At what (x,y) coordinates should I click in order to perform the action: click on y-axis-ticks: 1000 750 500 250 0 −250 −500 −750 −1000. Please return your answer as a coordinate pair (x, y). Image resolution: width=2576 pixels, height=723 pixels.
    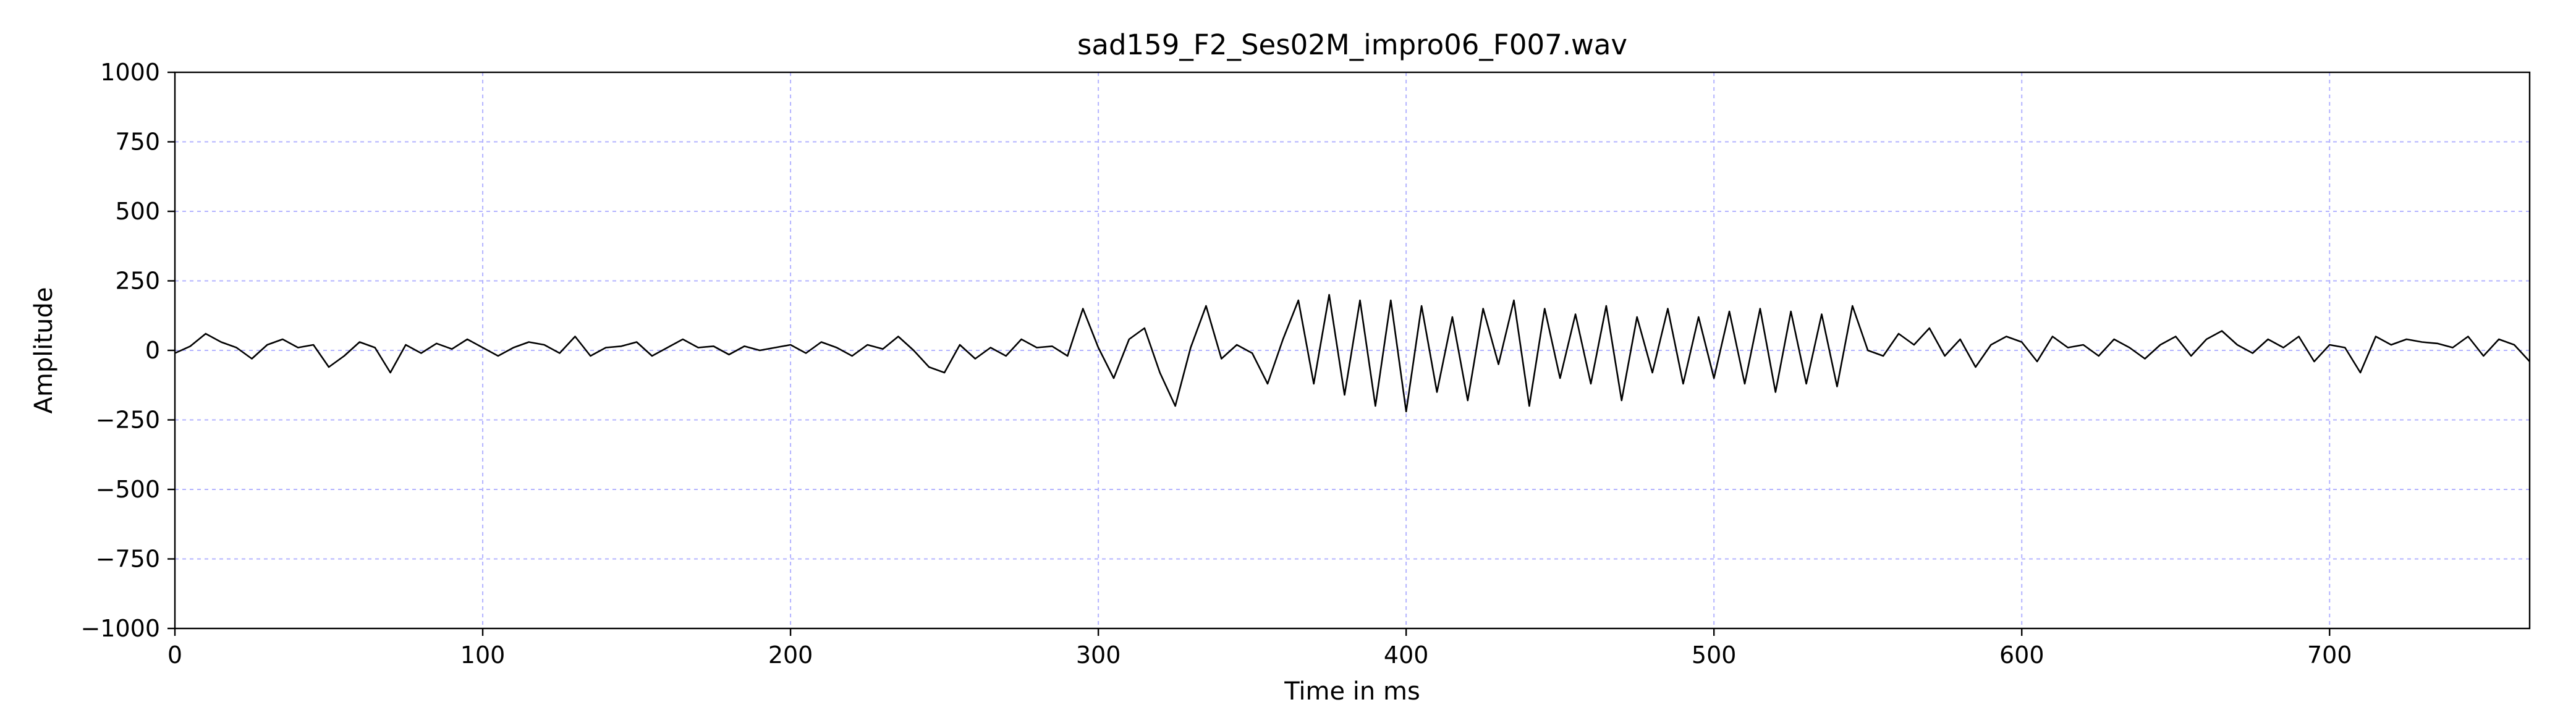
    Looking at the image, I should click on (127, 351).